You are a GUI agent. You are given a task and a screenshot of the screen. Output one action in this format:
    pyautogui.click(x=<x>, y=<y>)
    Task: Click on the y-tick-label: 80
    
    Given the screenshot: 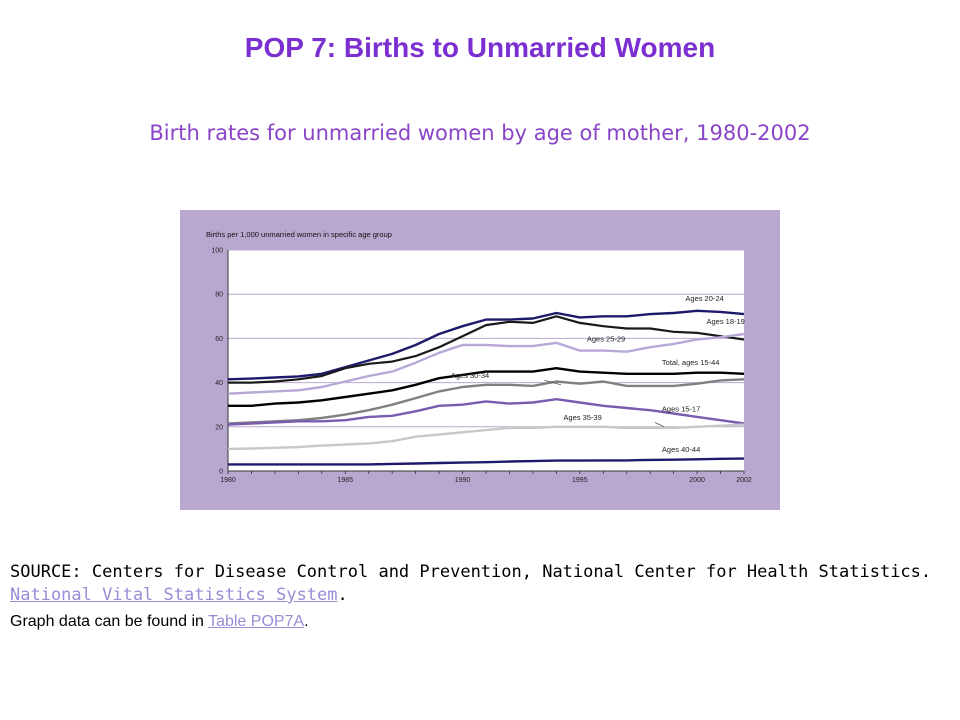 What is the action you would take?
    pyautogui.click(x=219, y=295)
    